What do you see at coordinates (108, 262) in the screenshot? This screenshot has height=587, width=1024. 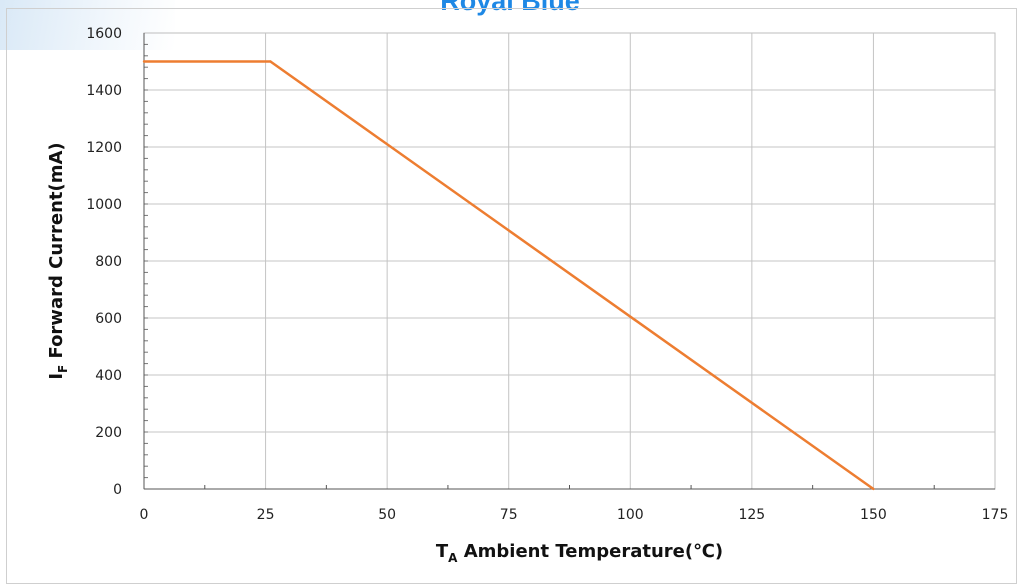 I see `y-tick-label: 800` at bounding box center [108, 262].